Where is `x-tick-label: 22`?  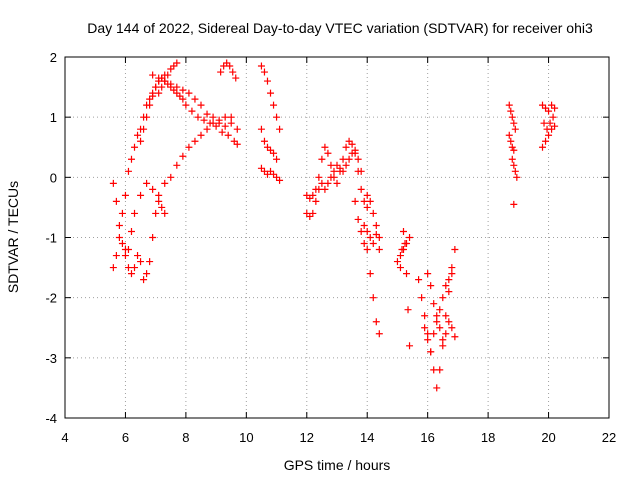 x-tick-label: 22 is located at coordinates (609, 437).